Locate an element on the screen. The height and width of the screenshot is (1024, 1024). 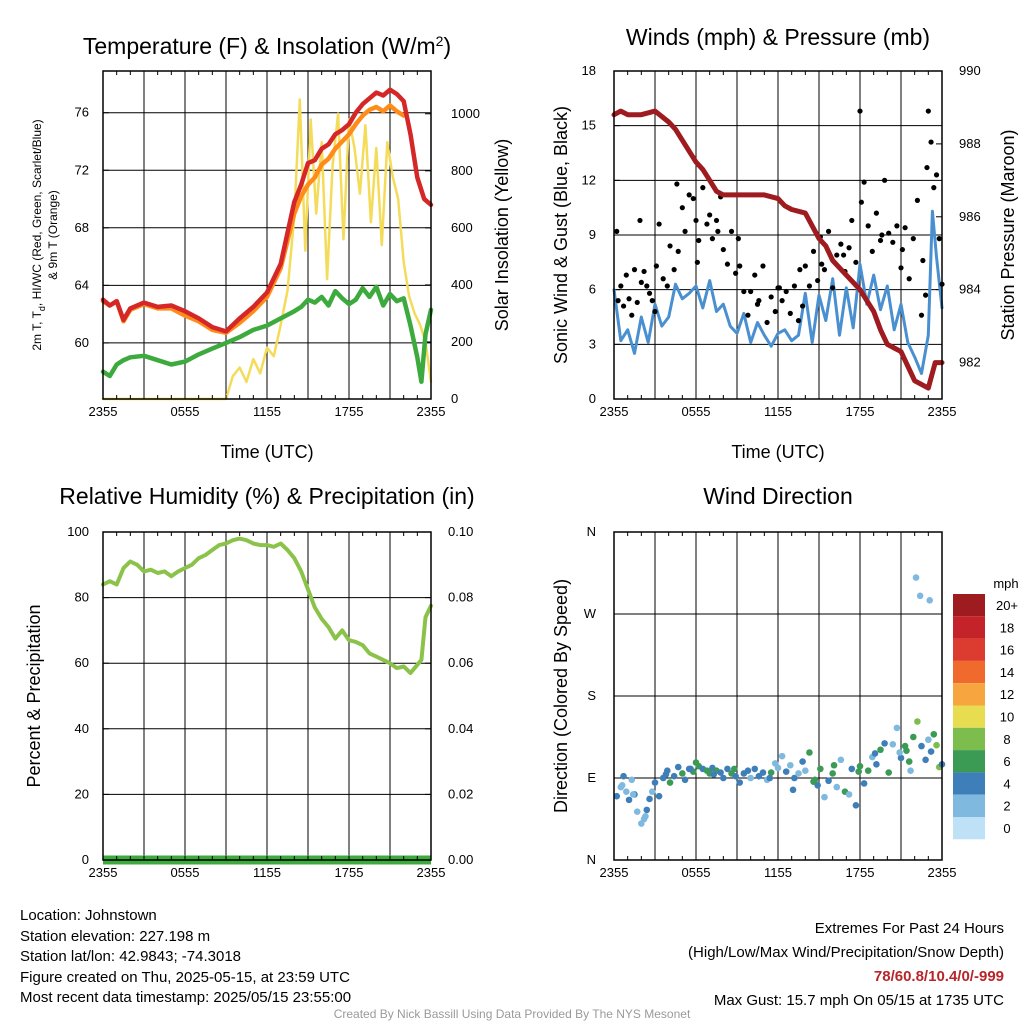
wind-ytick-label: 0 is located at coordinates (592, 398).